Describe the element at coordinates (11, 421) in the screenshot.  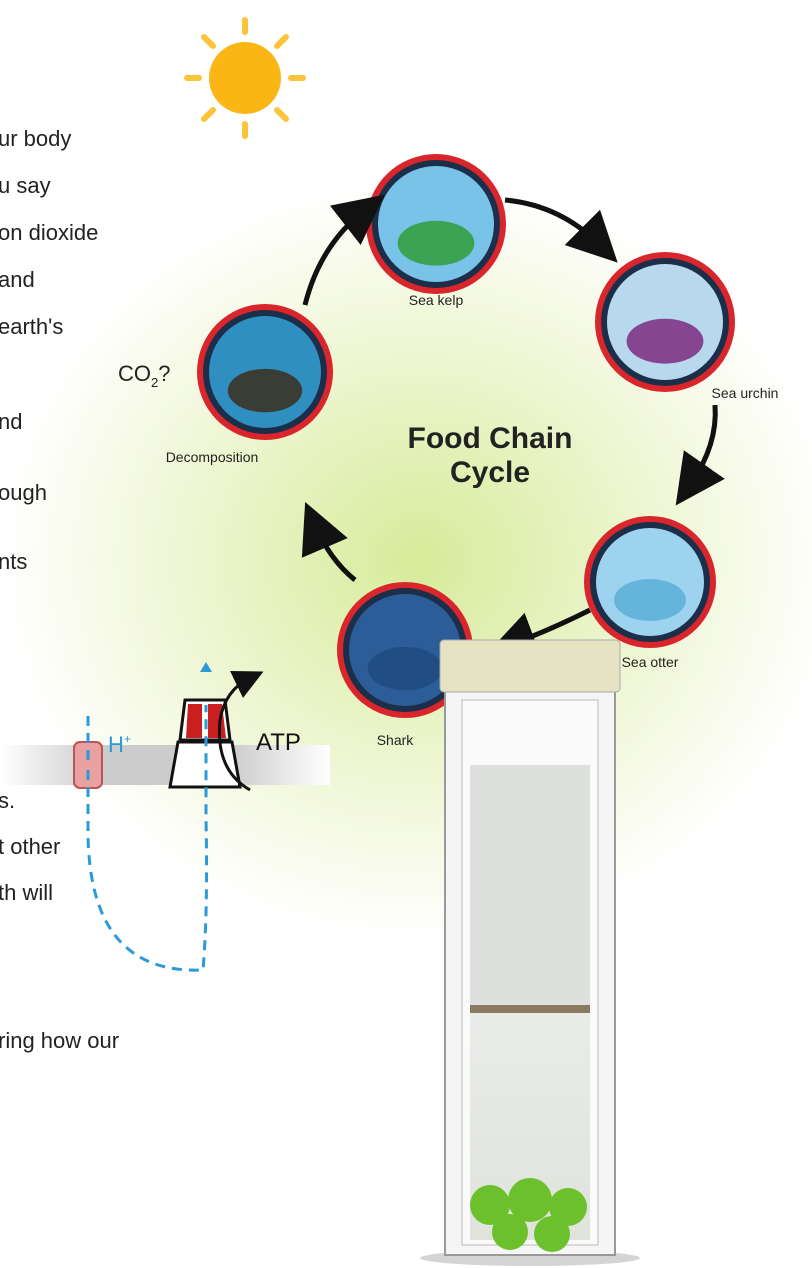
I see `text-fragment: nd` at that location.